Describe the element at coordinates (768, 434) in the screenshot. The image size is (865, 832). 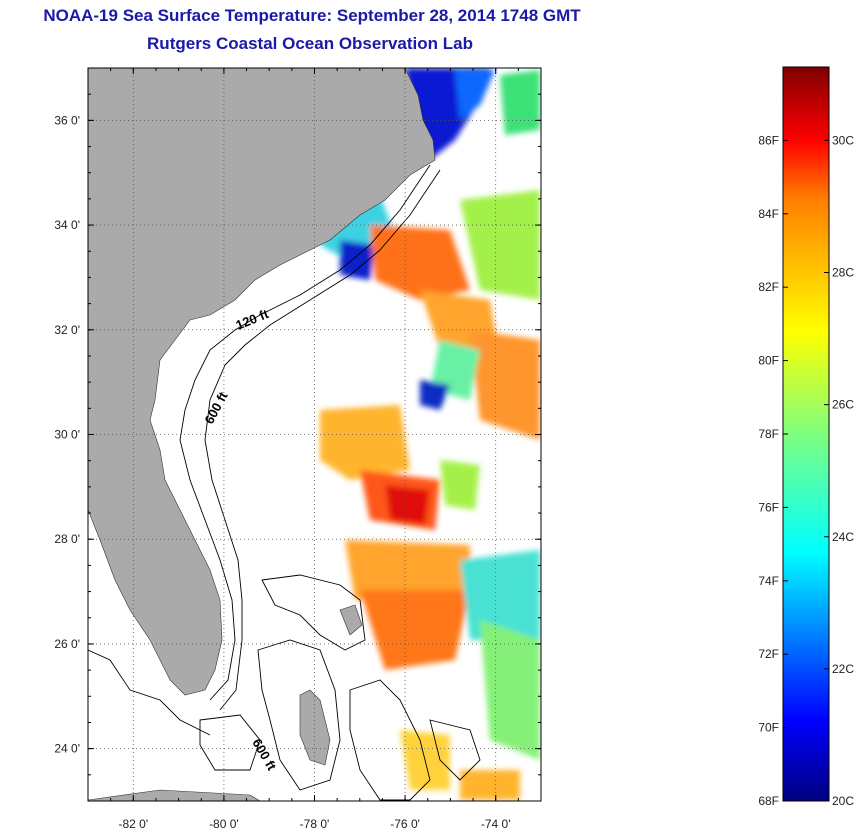
I see `colorbar-f-label: 78F` at that location.